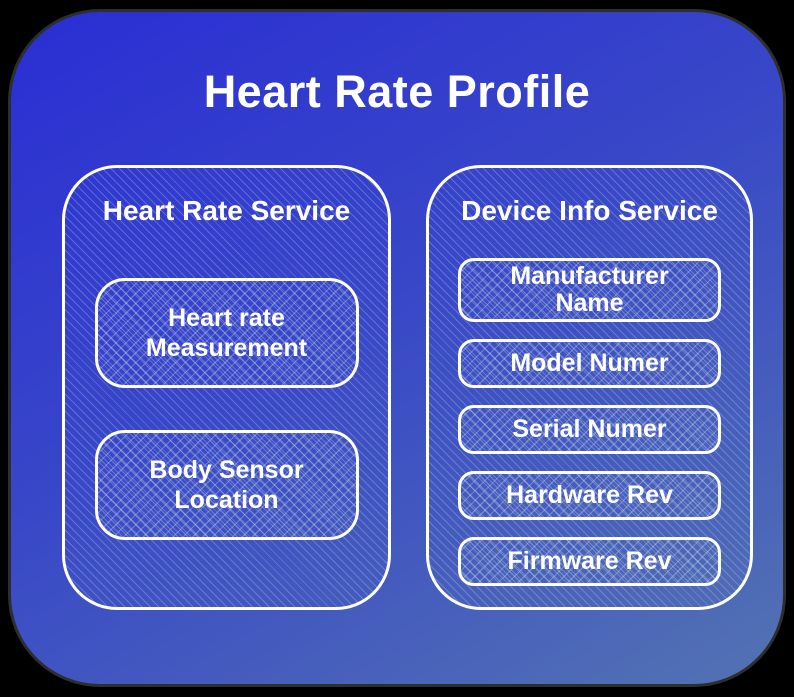 The image size is (794, 697). Describe the element at coordinates (589, 210) in the screenshot. I see `service-title-device-info: Device Info Service` at that location.